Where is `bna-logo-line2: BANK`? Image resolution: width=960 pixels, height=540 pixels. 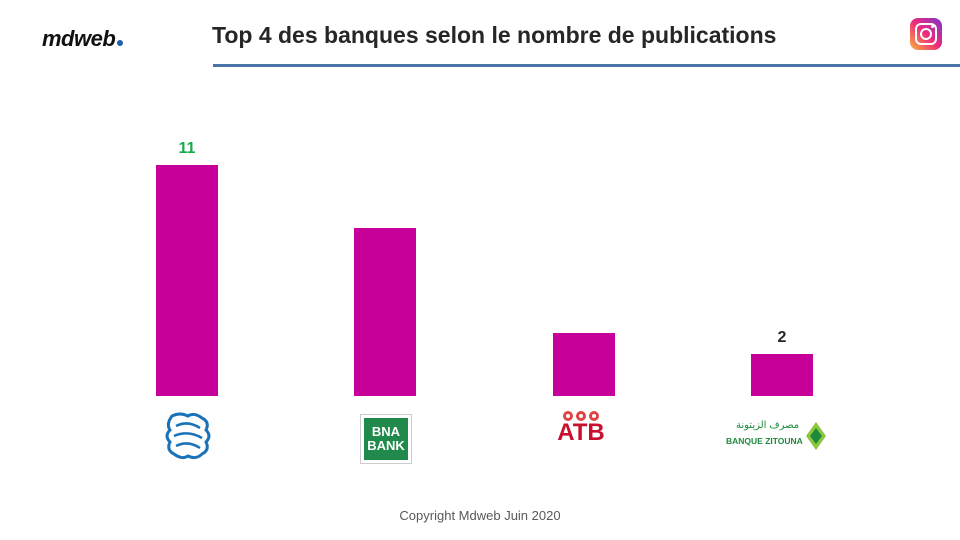 bna-logo-line2: BANK is located at coordinates (386, 445).